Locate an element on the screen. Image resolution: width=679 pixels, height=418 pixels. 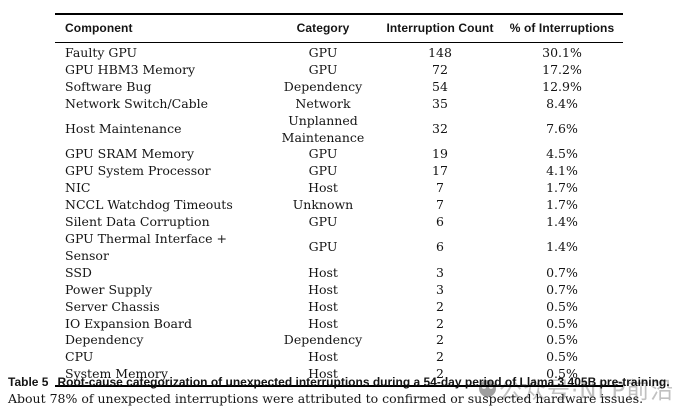
header-category: Category is located at coordinates (323, 28).